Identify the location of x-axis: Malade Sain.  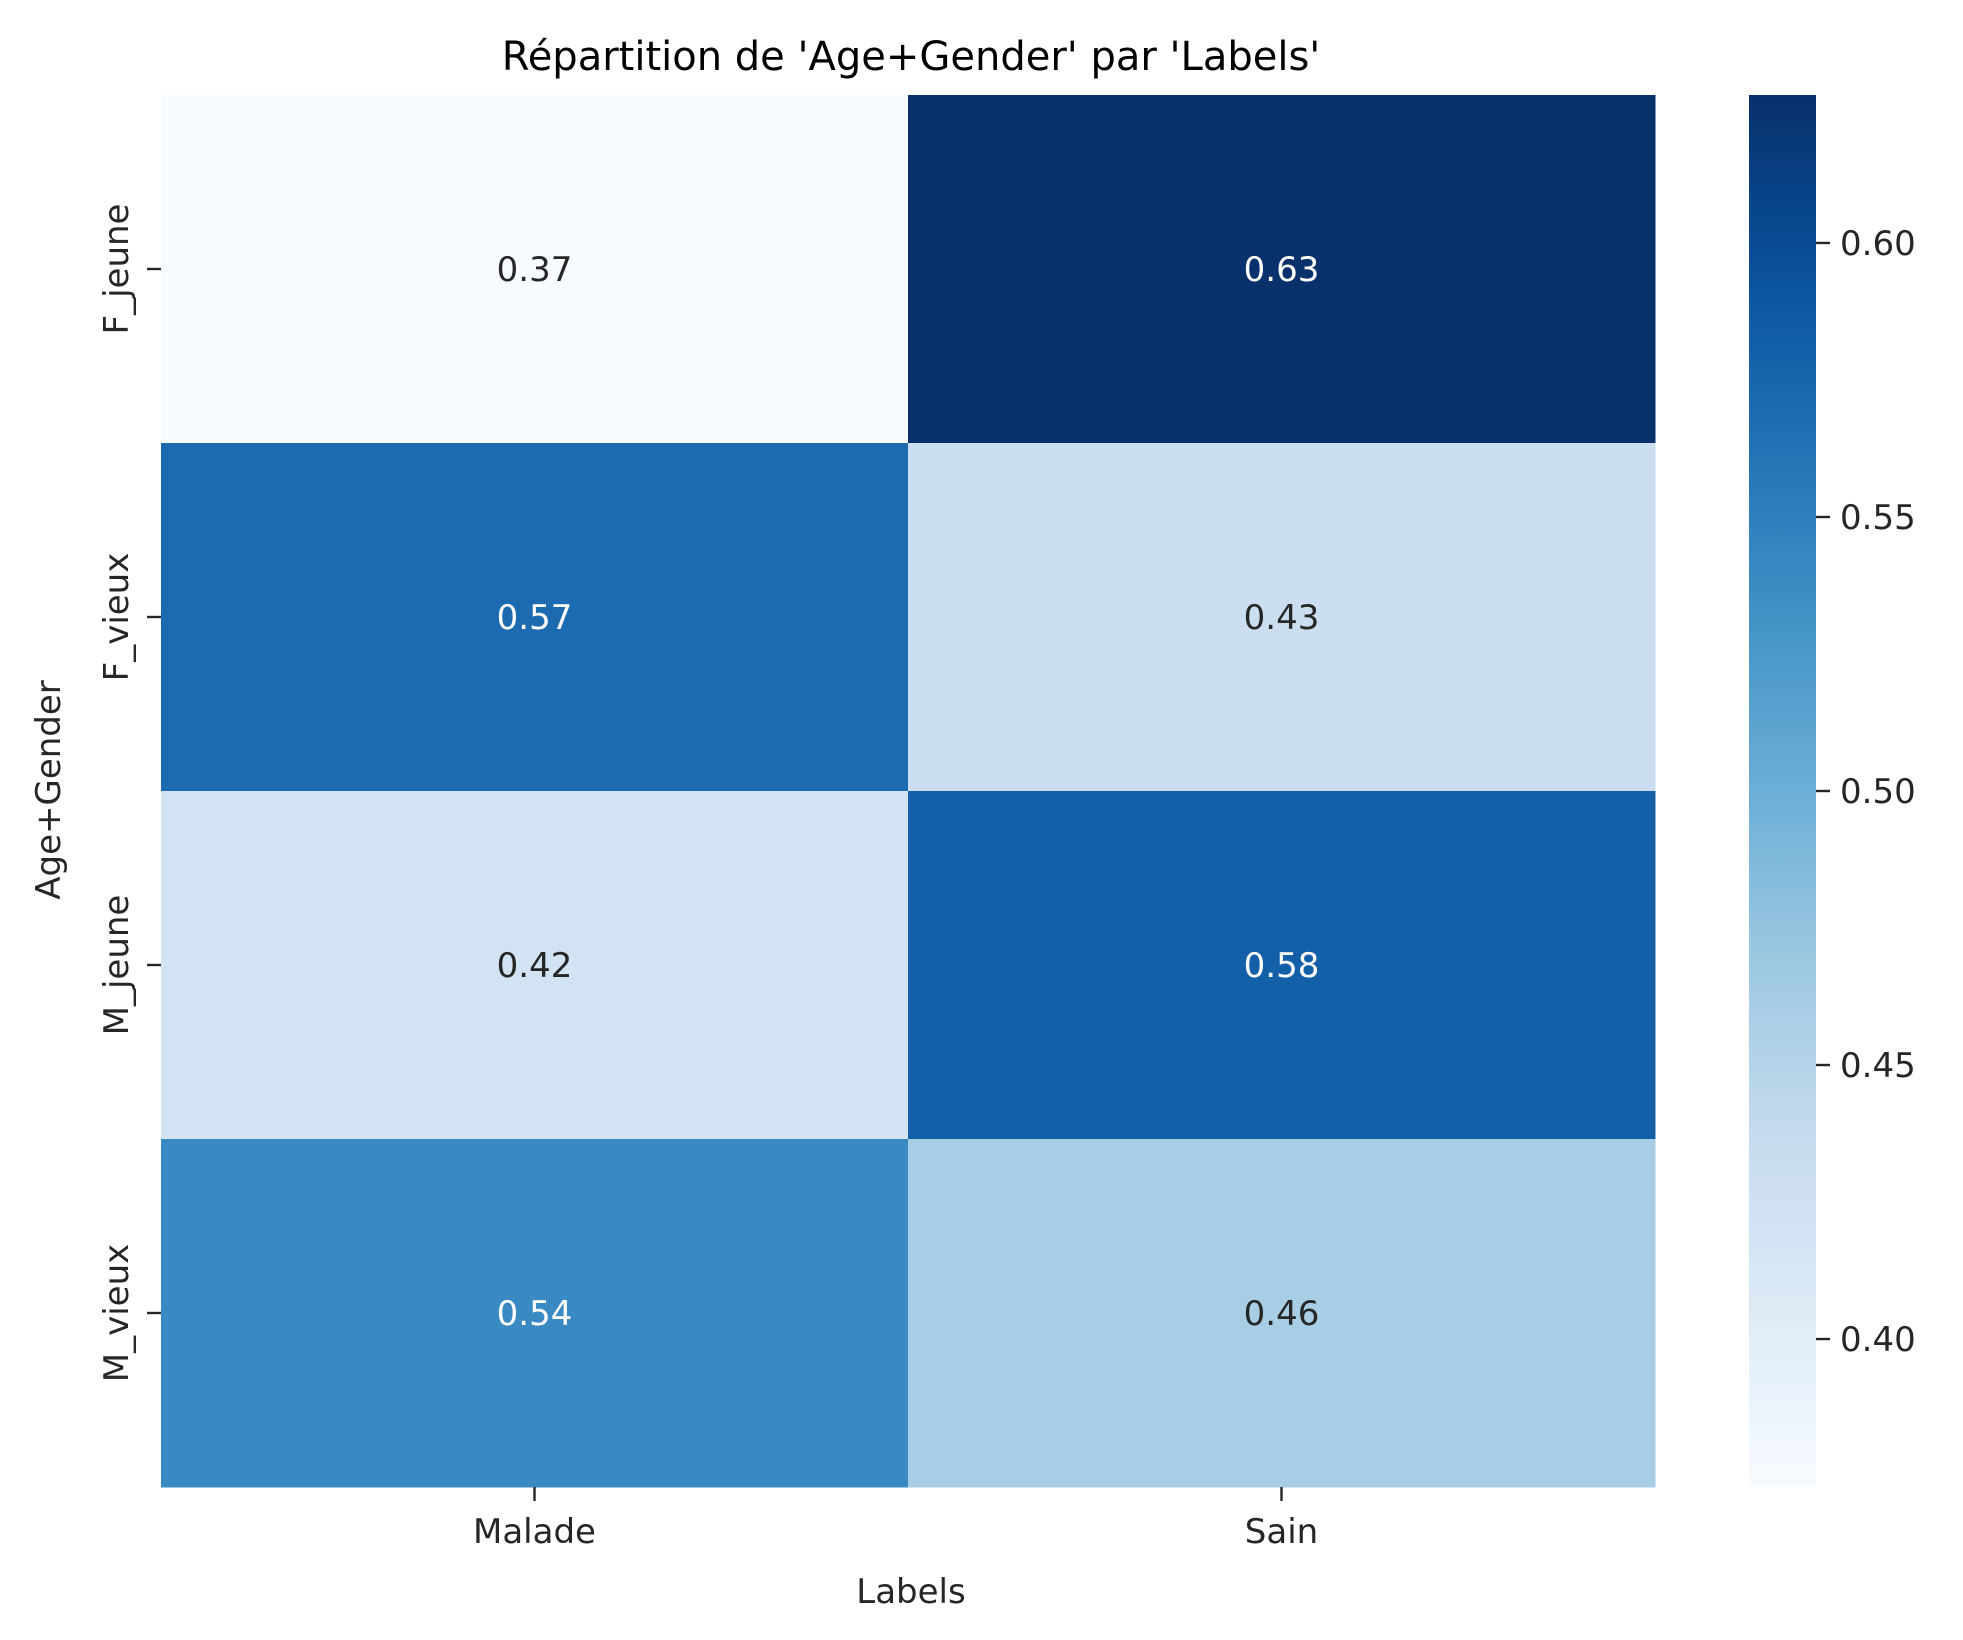
(895, 1519).